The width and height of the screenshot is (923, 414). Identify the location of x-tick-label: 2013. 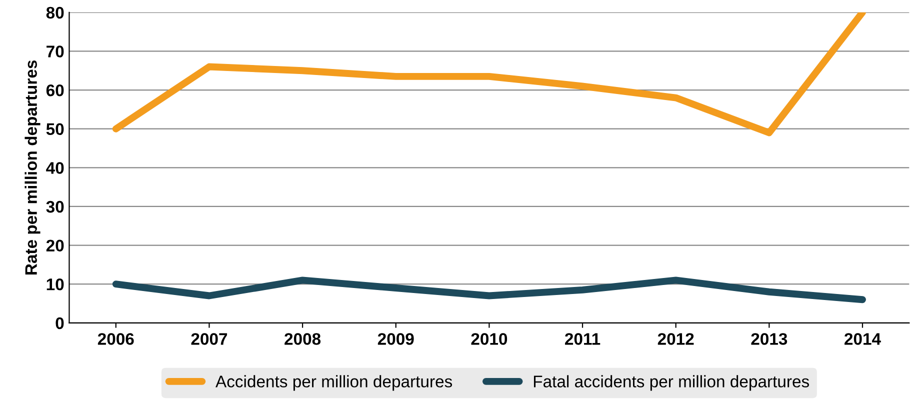
(769, 339).